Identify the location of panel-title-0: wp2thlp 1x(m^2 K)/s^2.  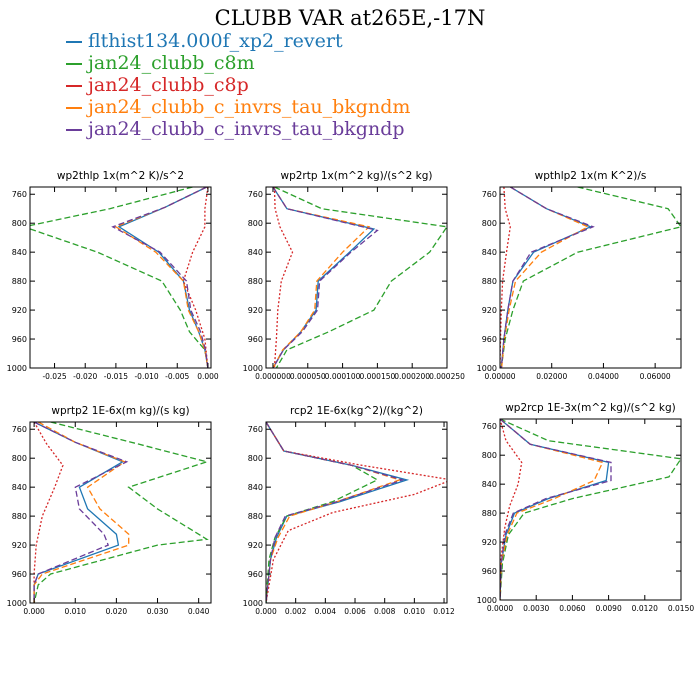
(120, 176).